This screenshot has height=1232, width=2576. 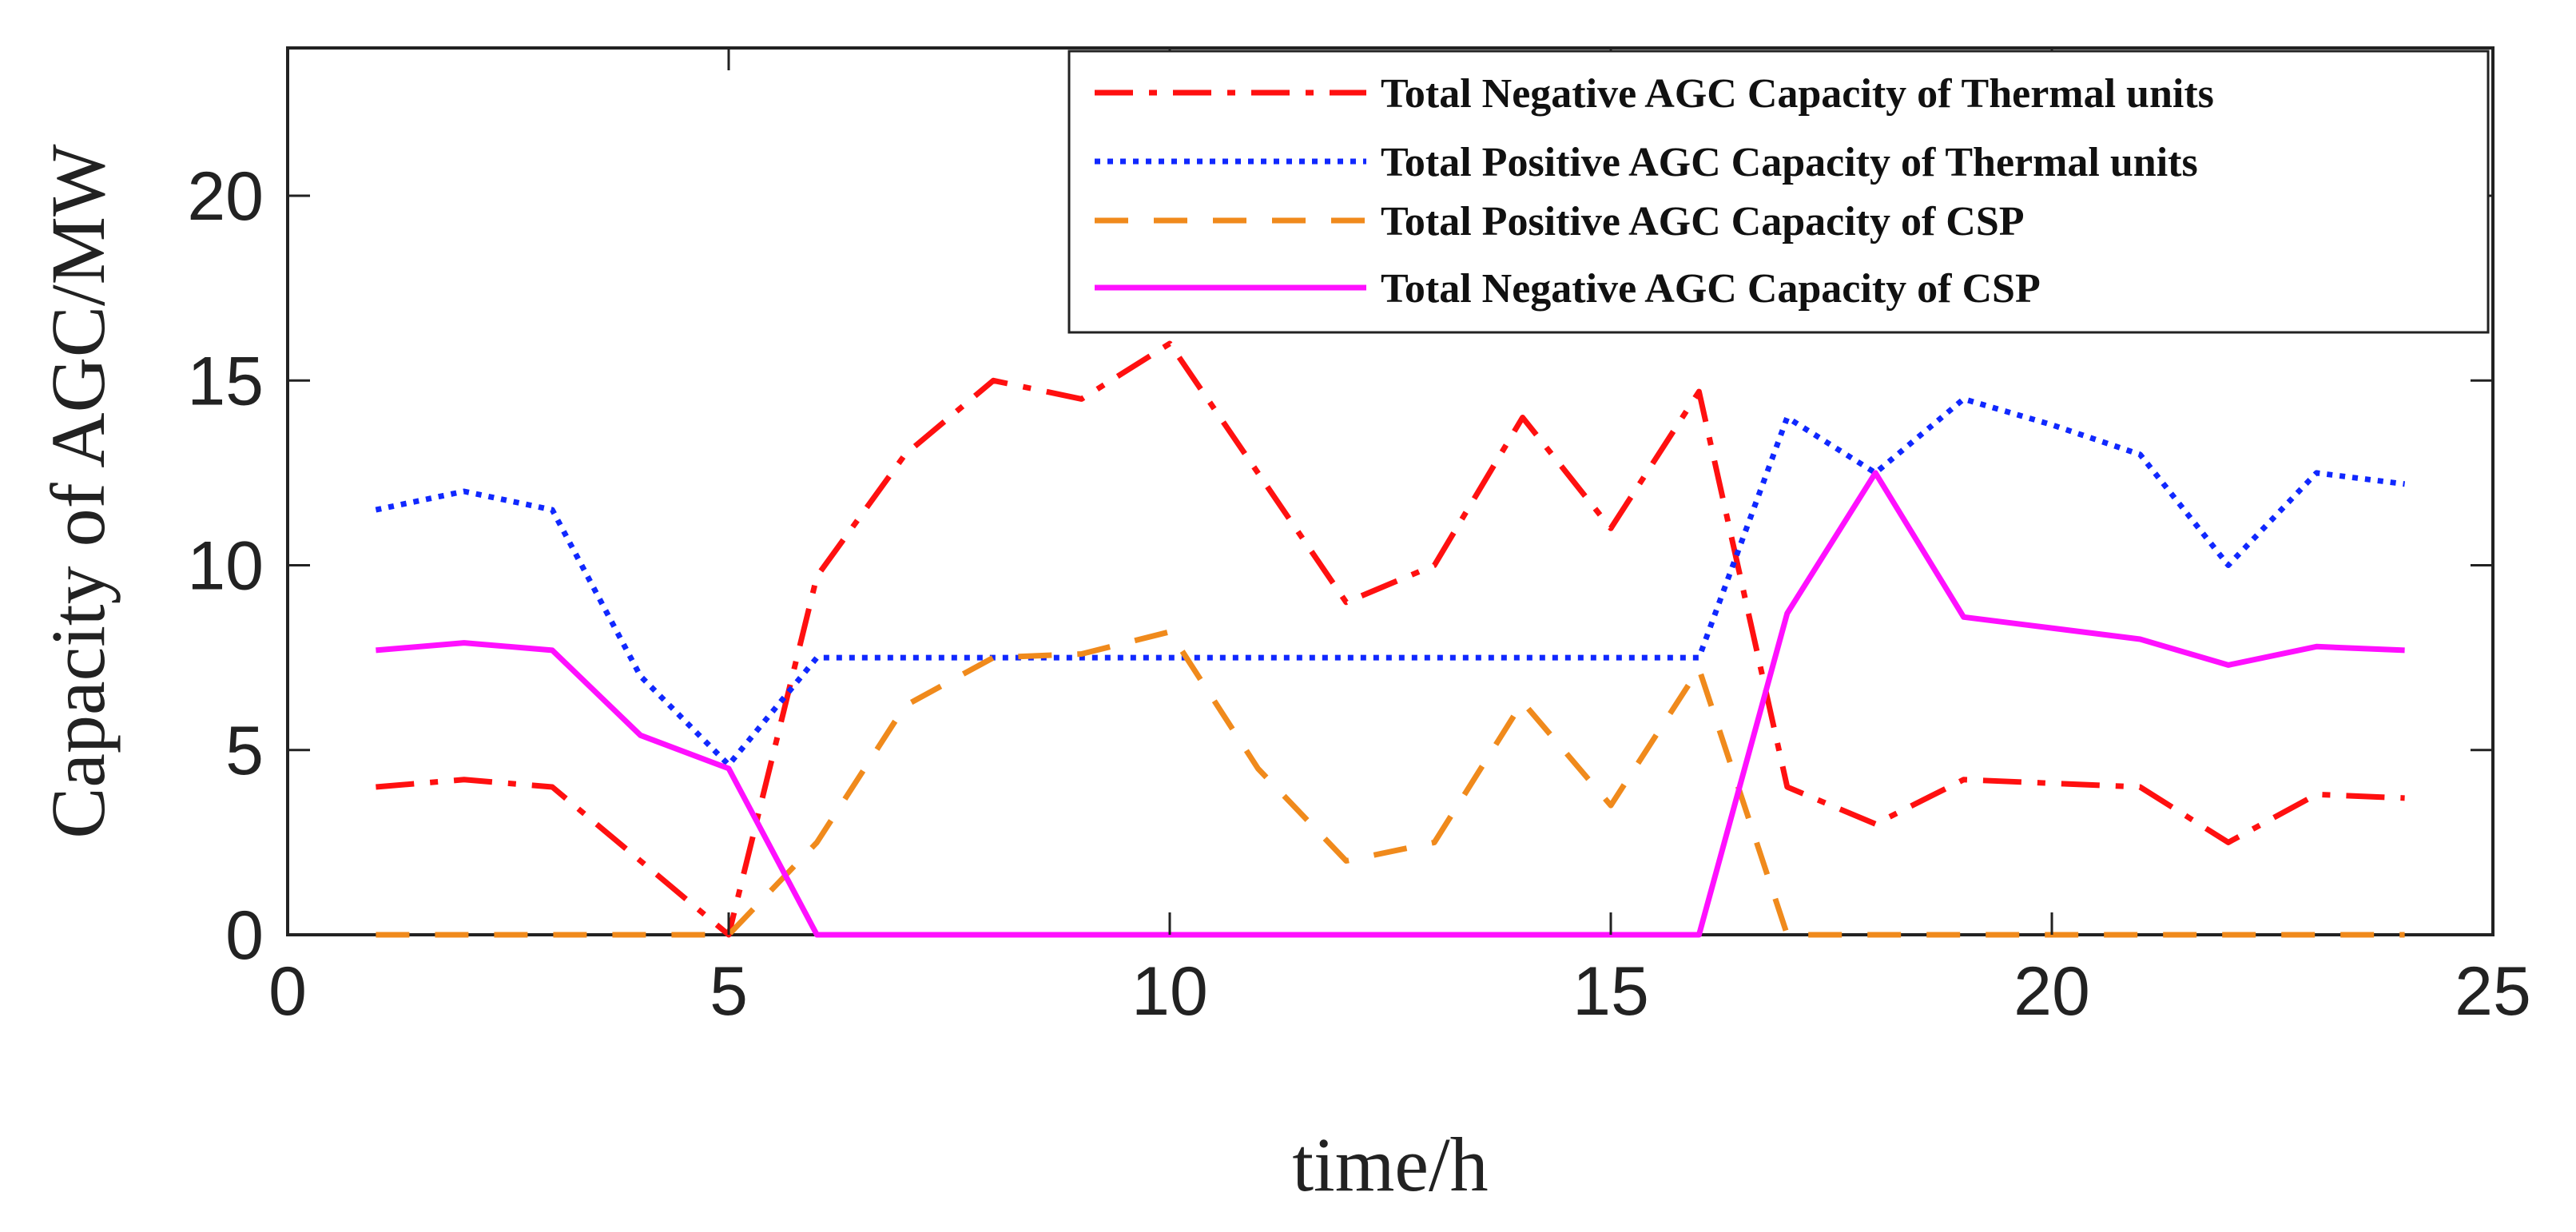 I want to click on x-tick-label: 15, so click(x=1610, y=992).